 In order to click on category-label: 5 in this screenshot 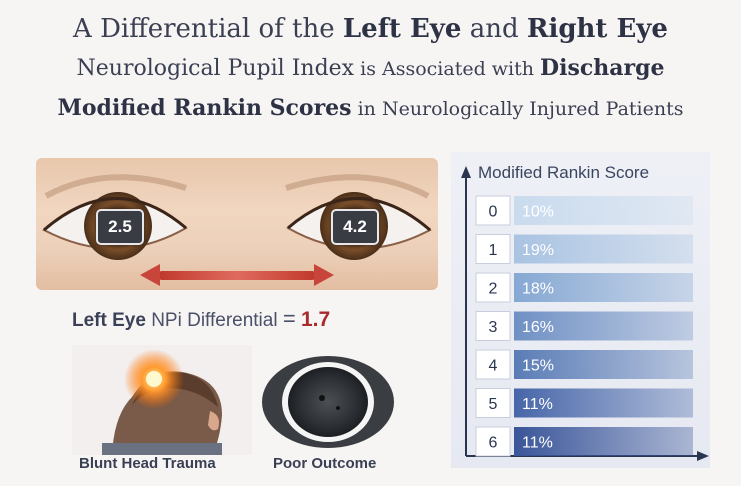, I will do `click(493, 404)`.